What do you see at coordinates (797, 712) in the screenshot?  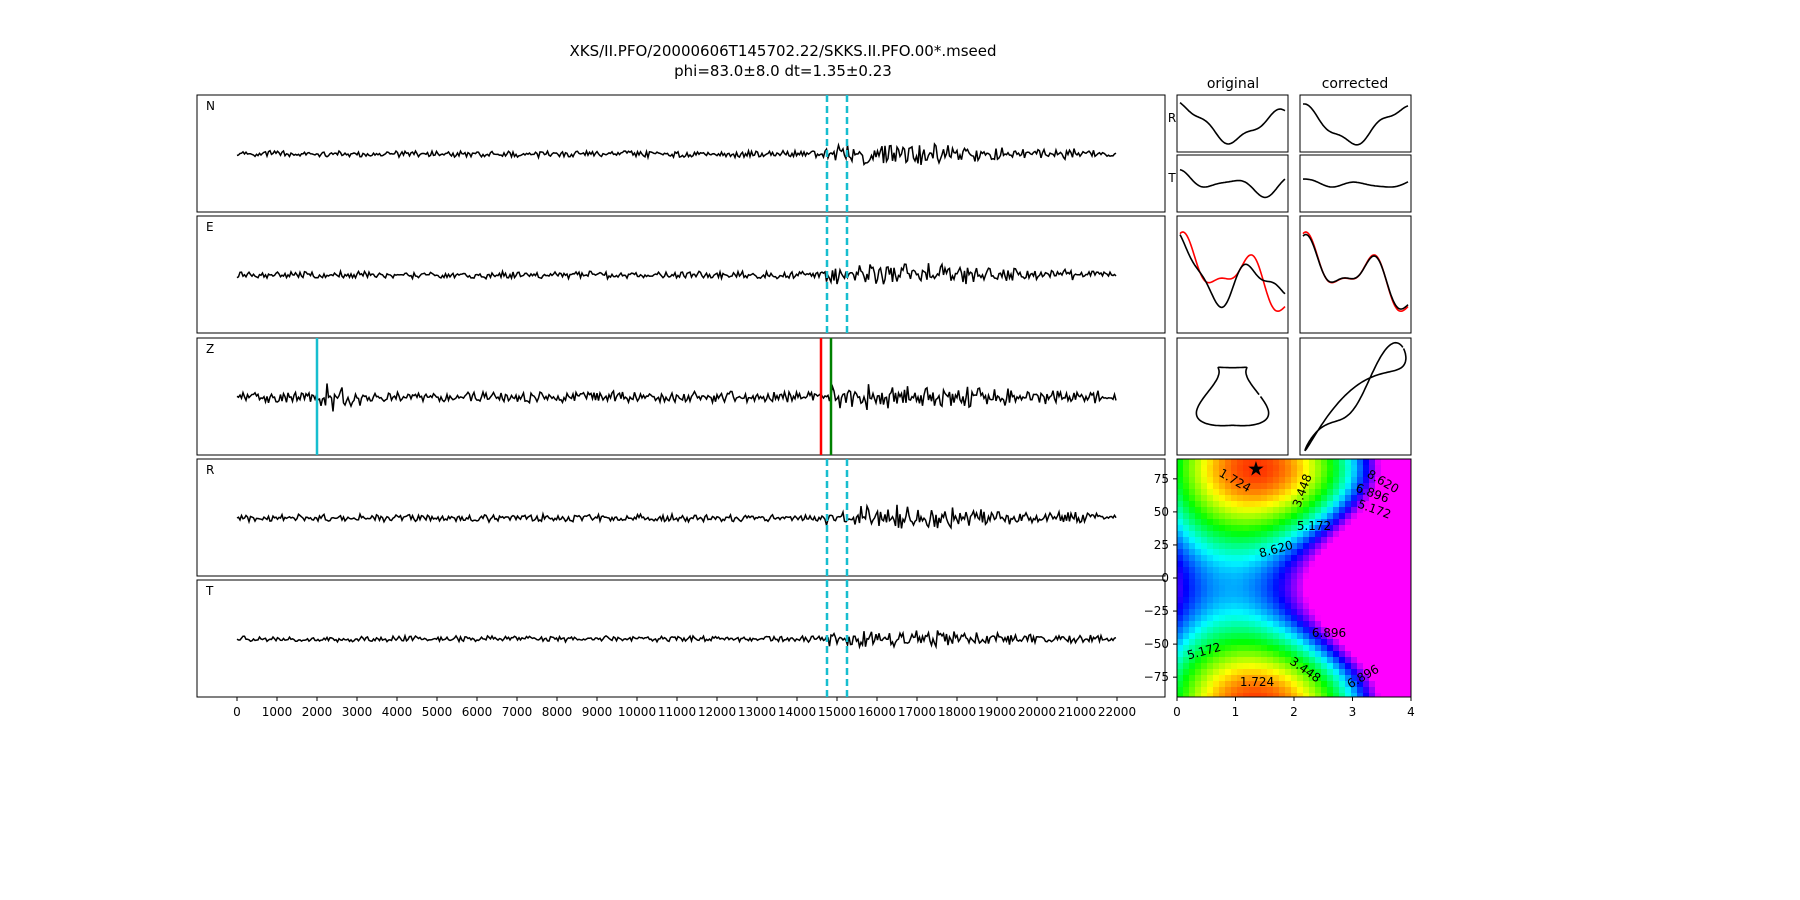 I see `x-tick-label: 14000` at bounding box center [797, 712].